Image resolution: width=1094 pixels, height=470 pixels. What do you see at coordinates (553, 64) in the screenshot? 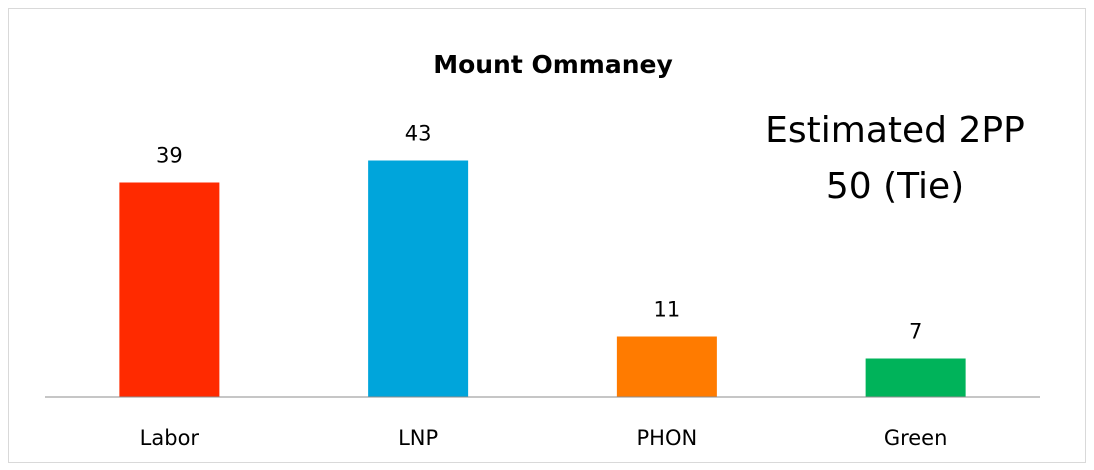
I see `chart-title: Mount Ommaney` at bounding box center [553, 64].